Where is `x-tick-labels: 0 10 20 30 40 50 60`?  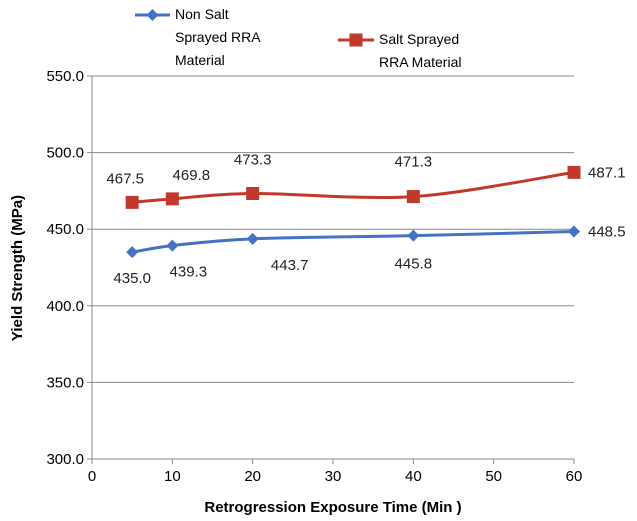
x-tick-labels: 0 10 20 30 40 50 60 is located at coordinates (335, 476).